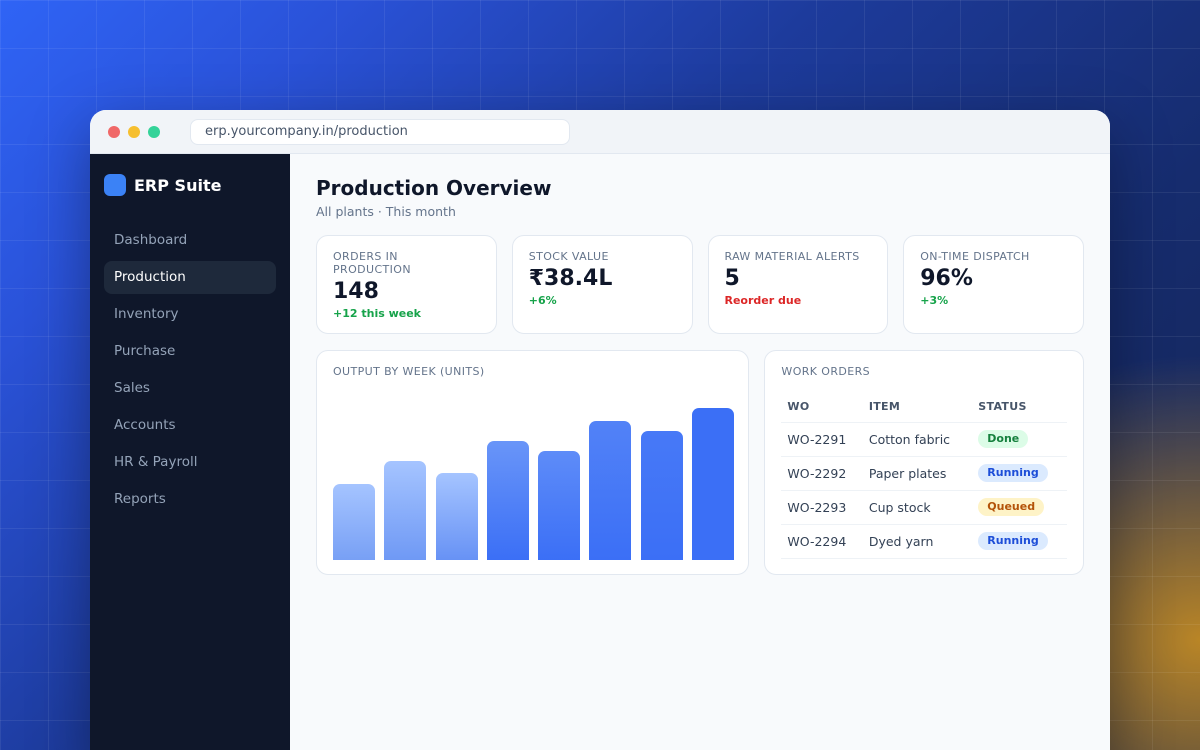 This screenshot has height=750, width=1200. I want to click on bar-chart, so click(533, 477).